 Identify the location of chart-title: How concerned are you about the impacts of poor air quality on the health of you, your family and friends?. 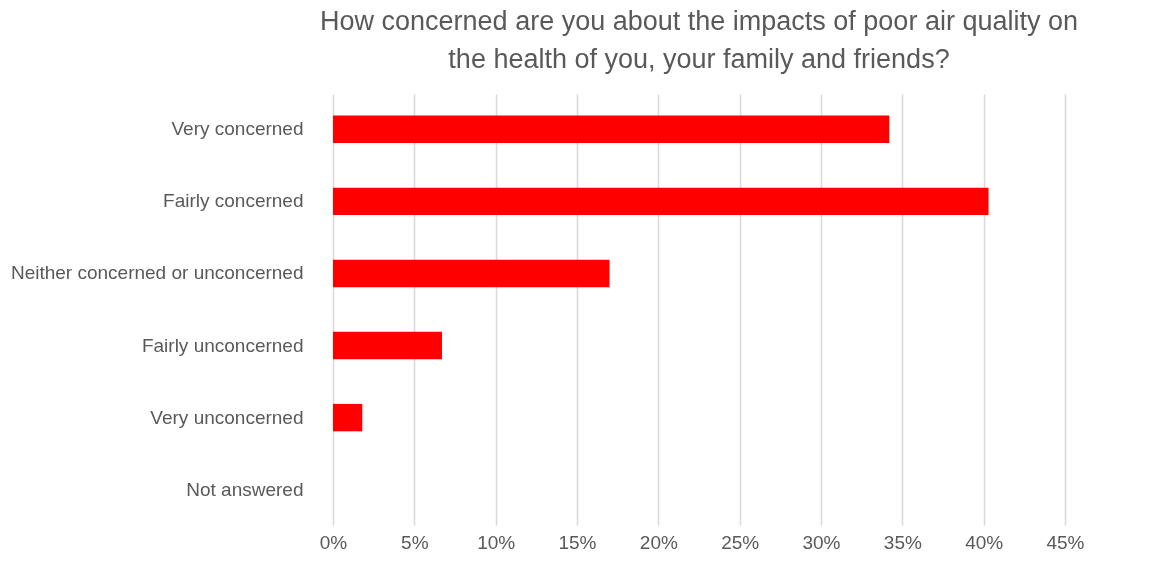
(699, 40).